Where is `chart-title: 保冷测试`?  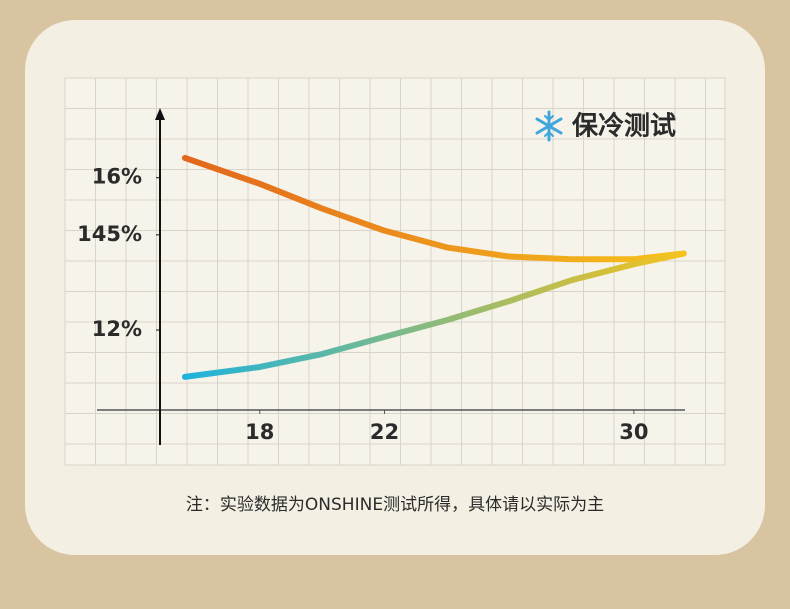
chart-title: 保冷测试 is located at coordinates (623, 126).